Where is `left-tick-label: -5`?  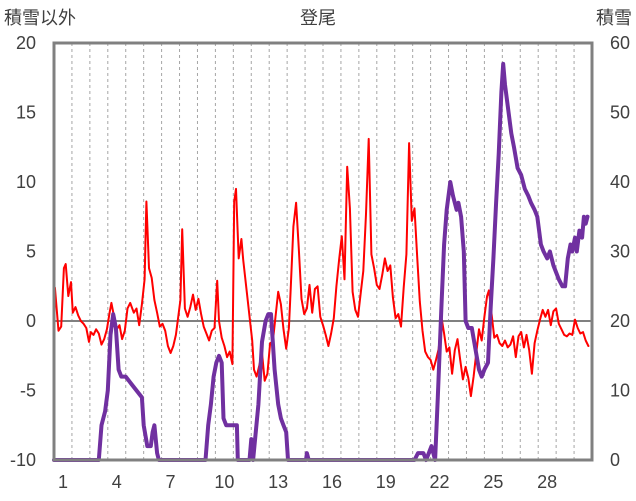
left-tick-label: -5 is located at coordinates (28, 391).